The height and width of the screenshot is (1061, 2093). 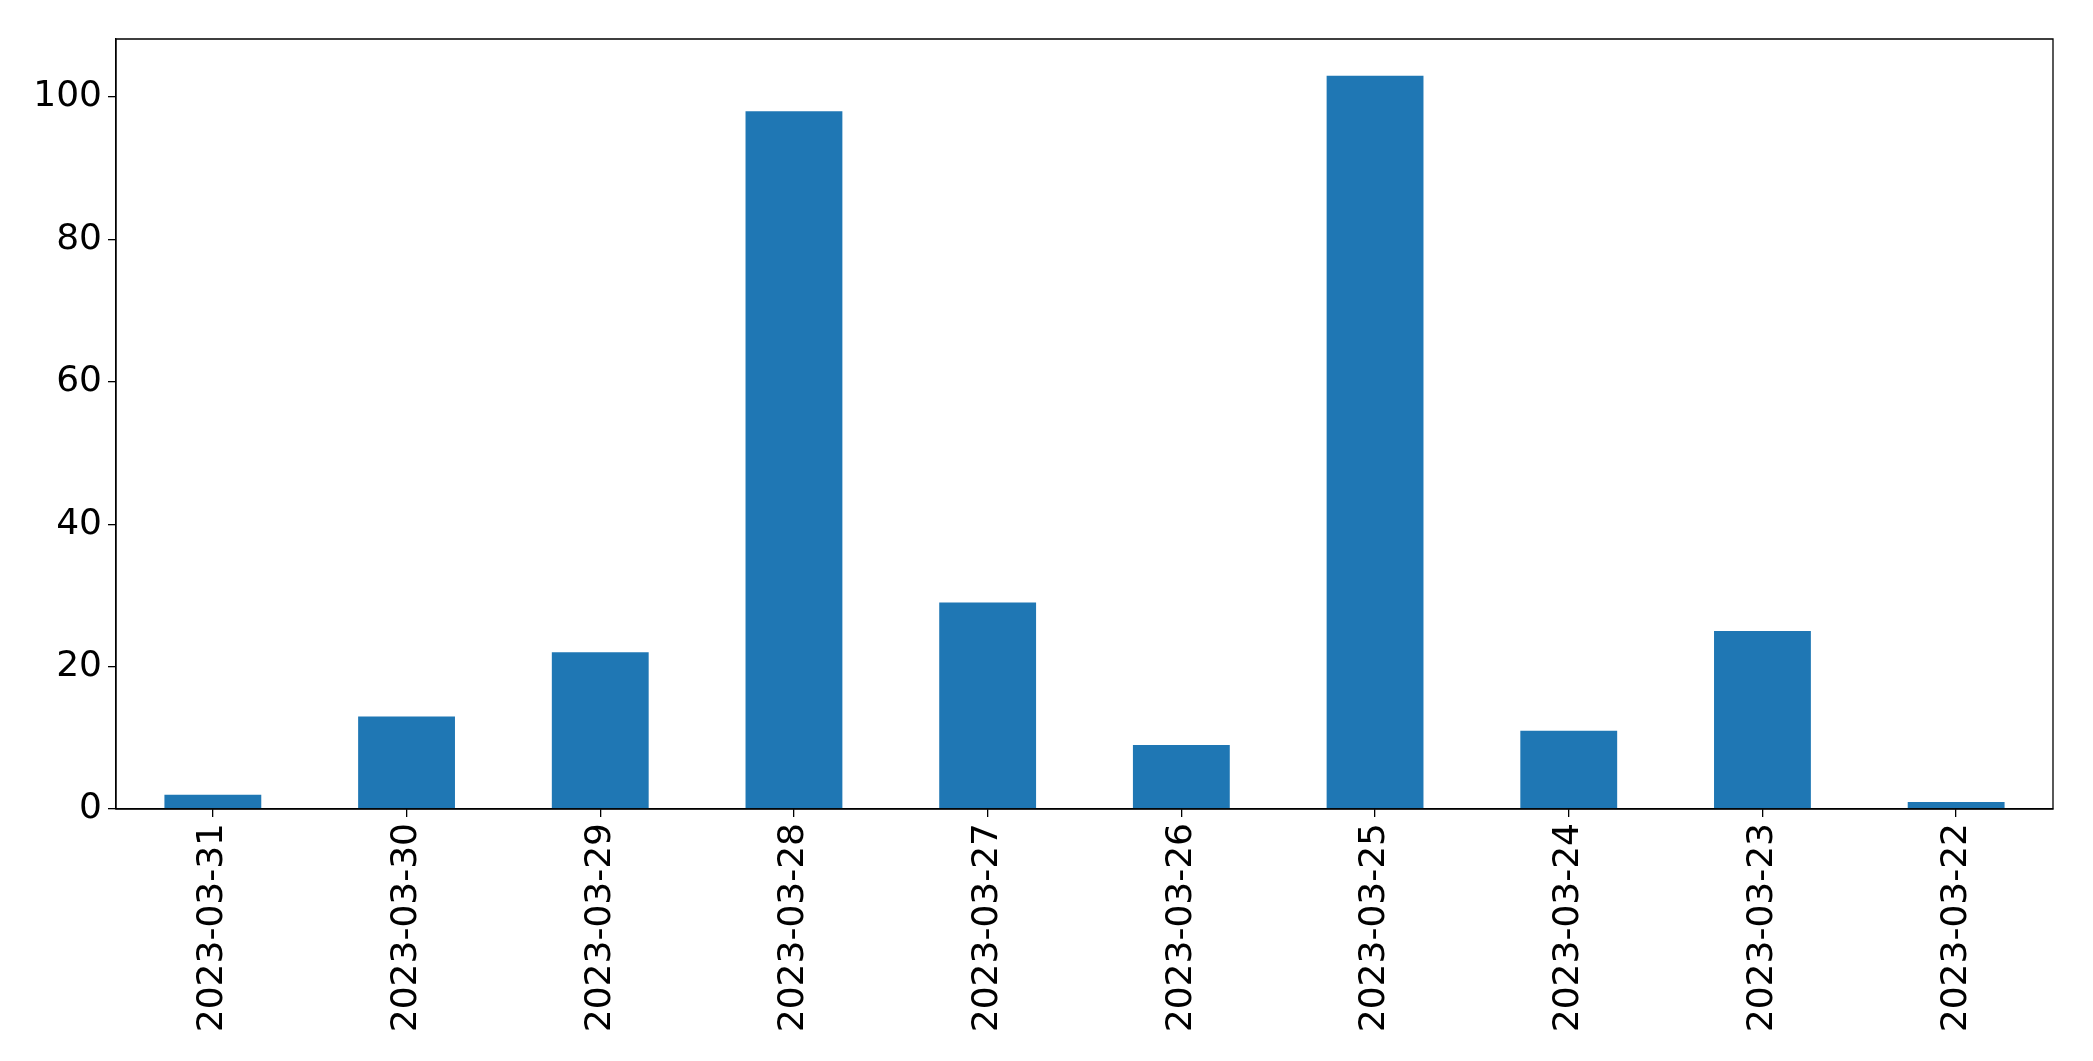 What do you see at coordinates (90, 806) in the screenshot?
I see `y-tick-label: 0` at bounding box center [90, 806].